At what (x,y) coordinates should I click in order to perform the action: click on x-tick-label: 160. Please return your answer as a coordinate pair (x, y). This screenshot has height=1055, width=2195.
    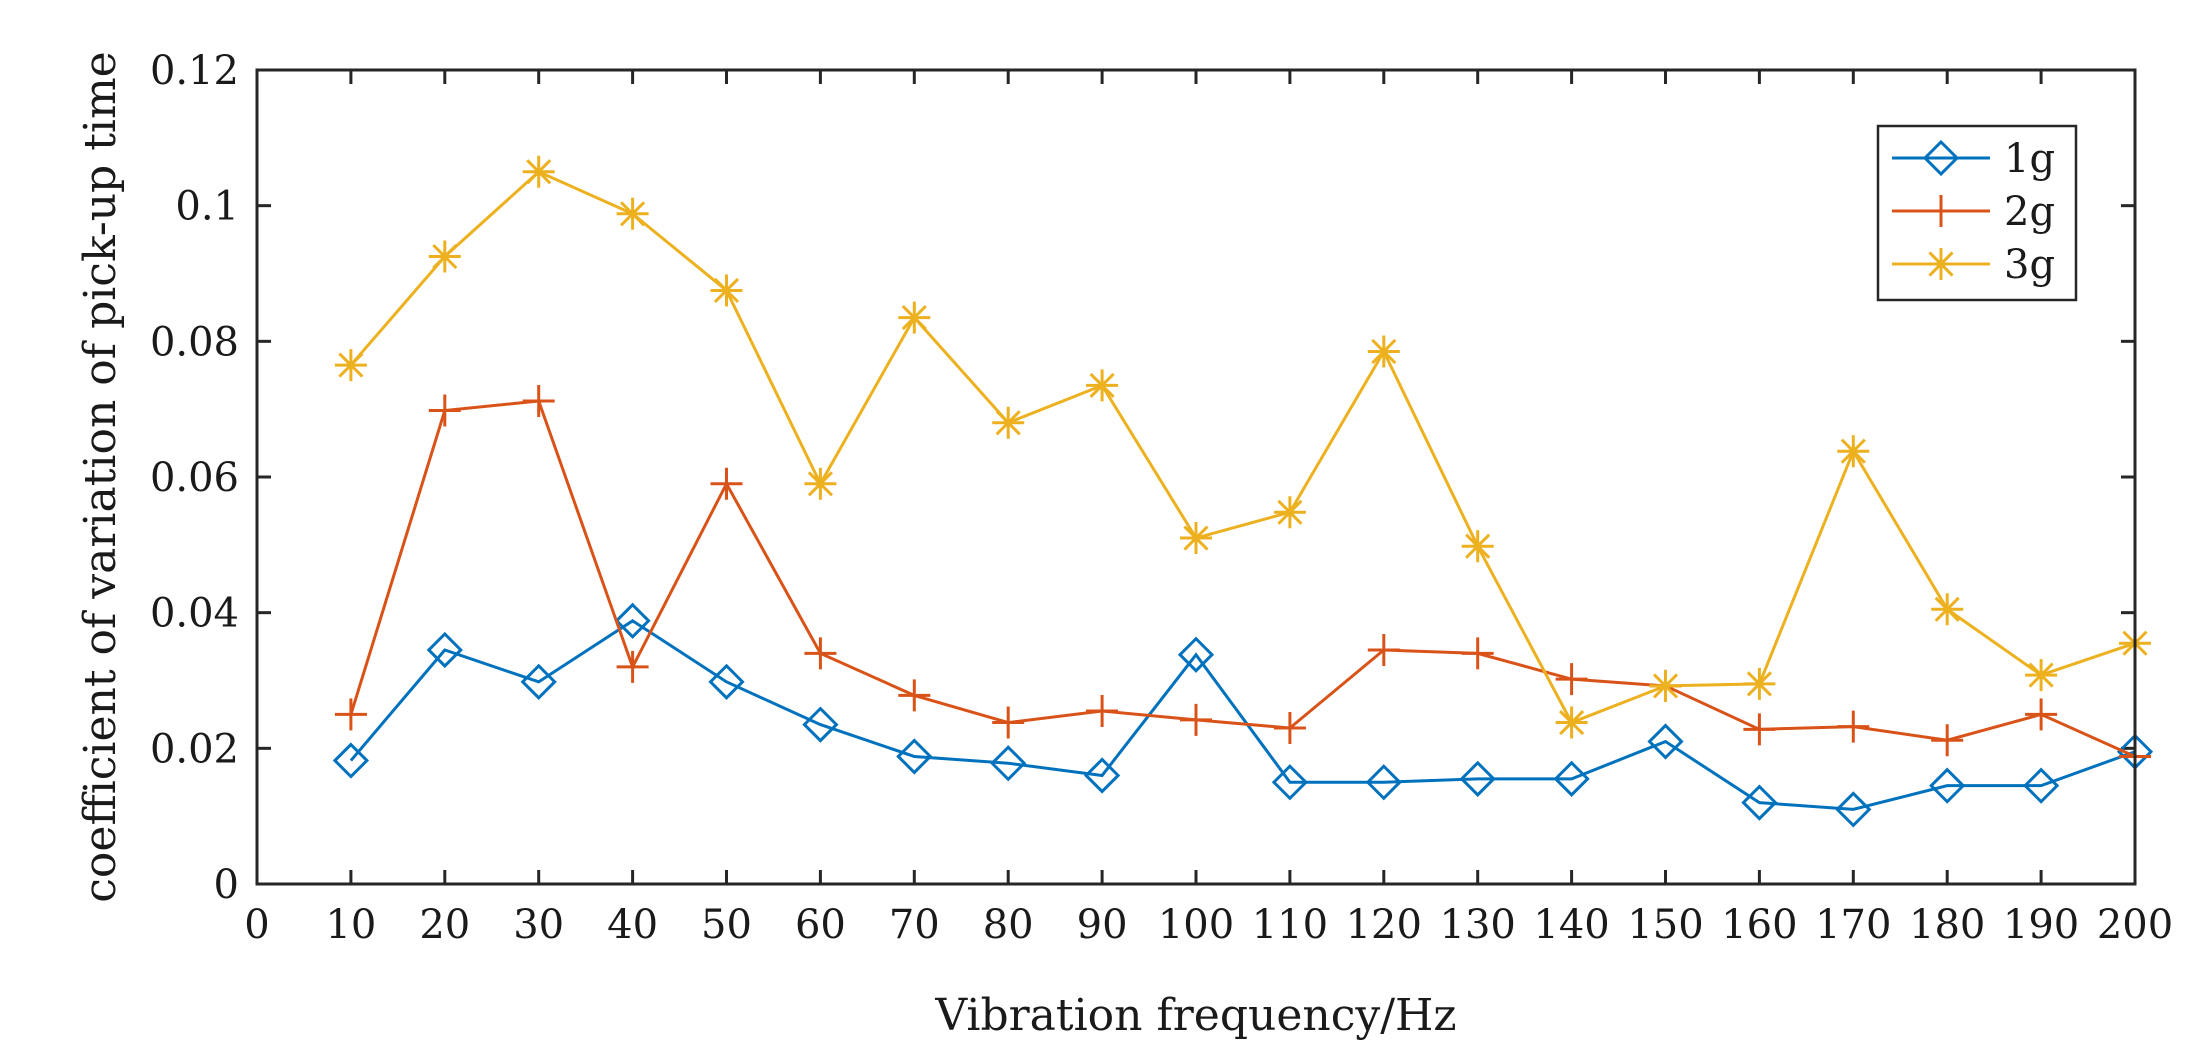
    Looking at the image, I should click on (1759, 925).